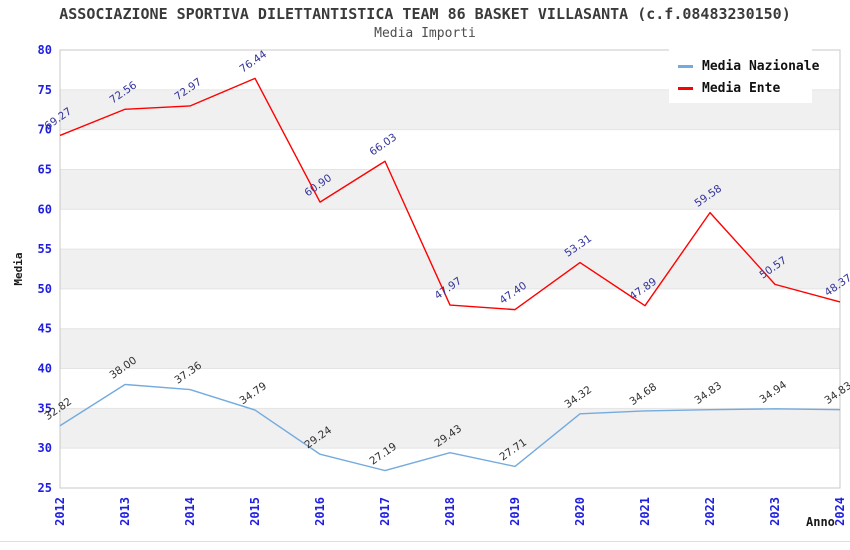  I want to click on x-tick-label: 2018, so click(450, 511).